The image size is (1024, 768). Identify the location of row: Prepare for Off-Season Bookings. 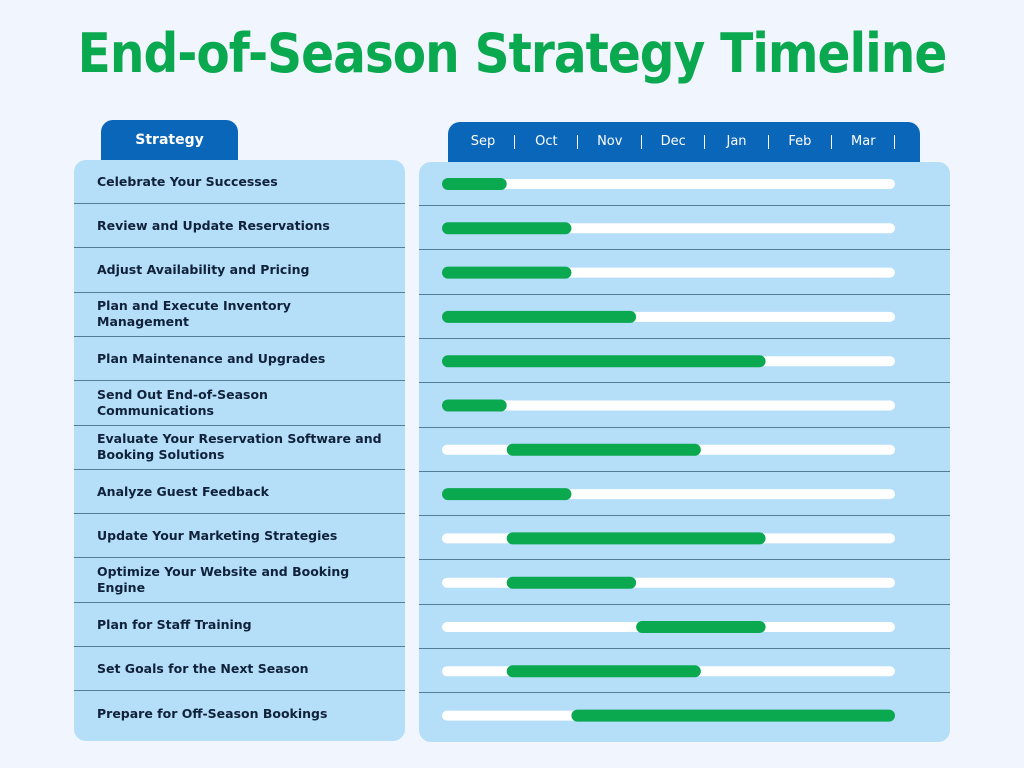
(239, 714).